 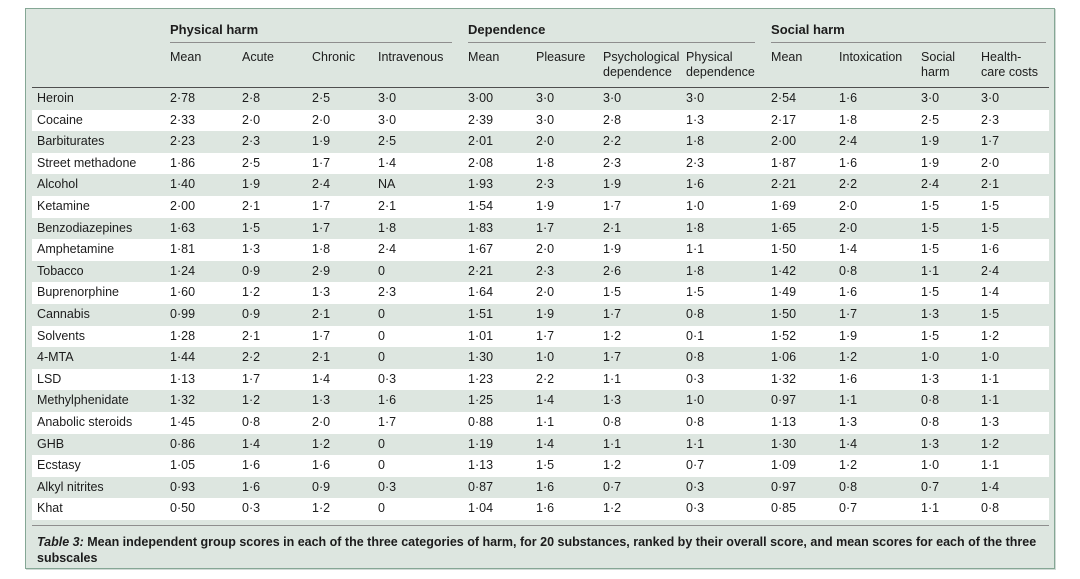 I want to click on substance-name: Heroin, so click(x=55, y=98).